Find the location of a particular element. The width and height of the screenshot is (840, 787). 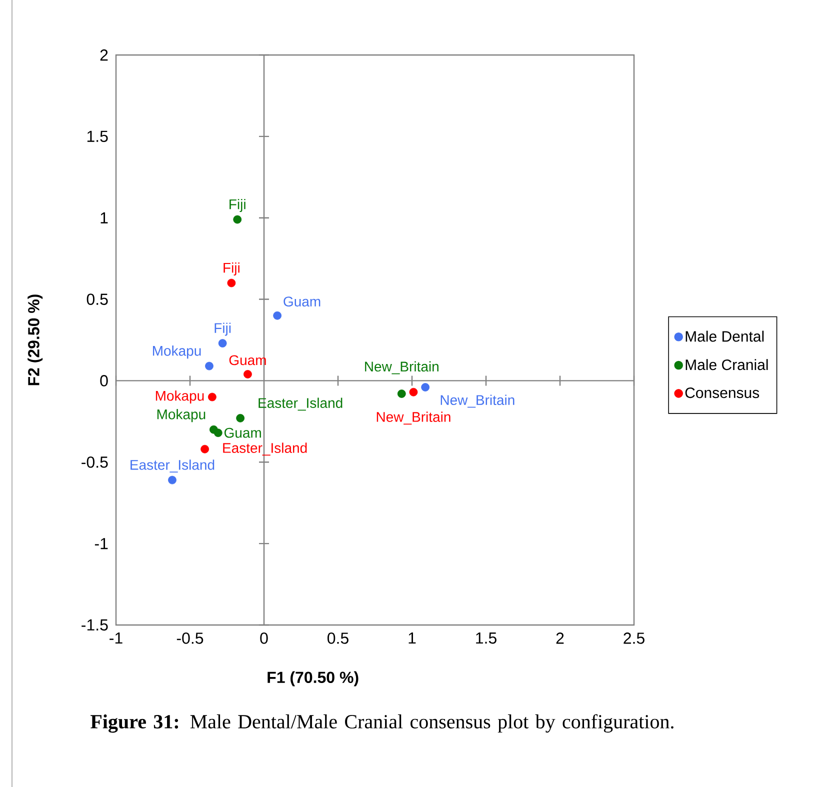

x-axis-title: F1 (70.50 %) is located at coordinates (313, 678).